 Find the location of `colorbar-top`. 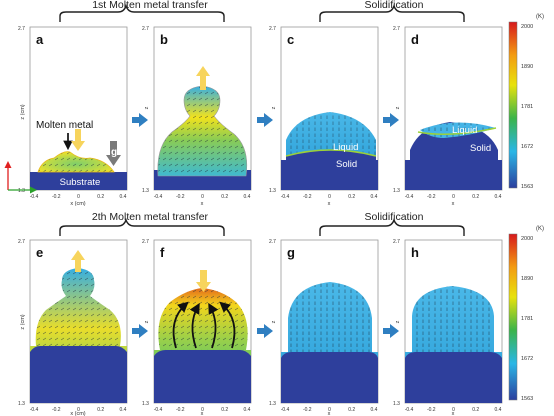

colorbar-top is located at coordinates (513, 105).